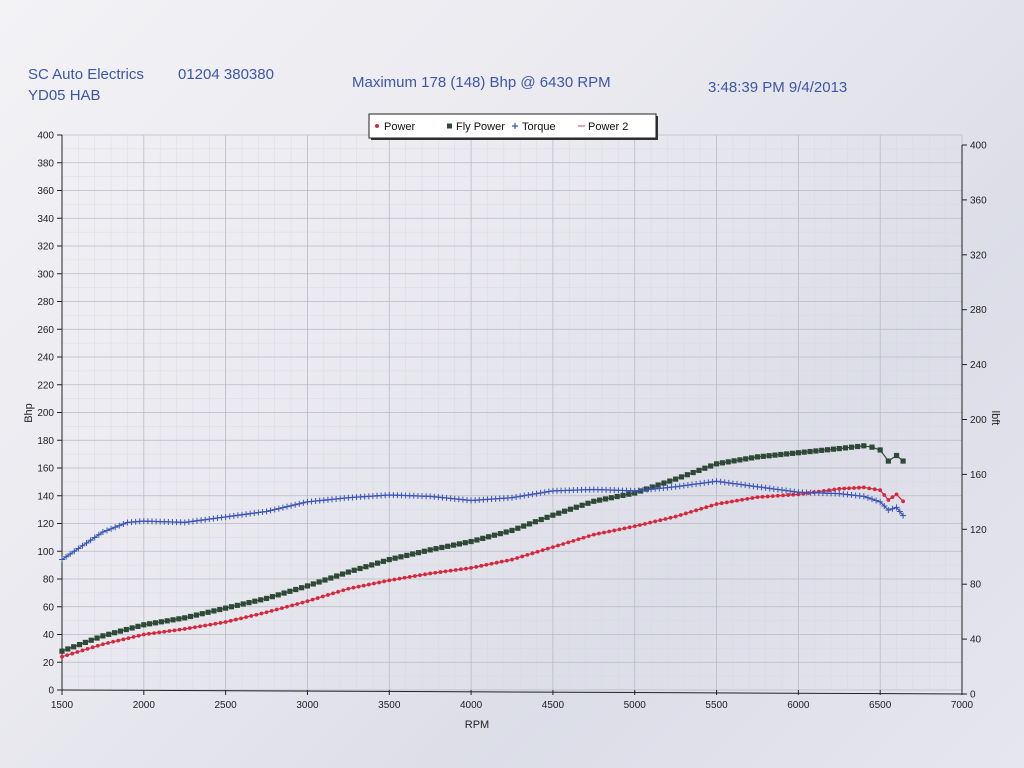 The height and width of the screenshot is (768, 1024). Describe the element at coordinates (482, 520) in the screenshot. I see `torque-series-line` at that location.